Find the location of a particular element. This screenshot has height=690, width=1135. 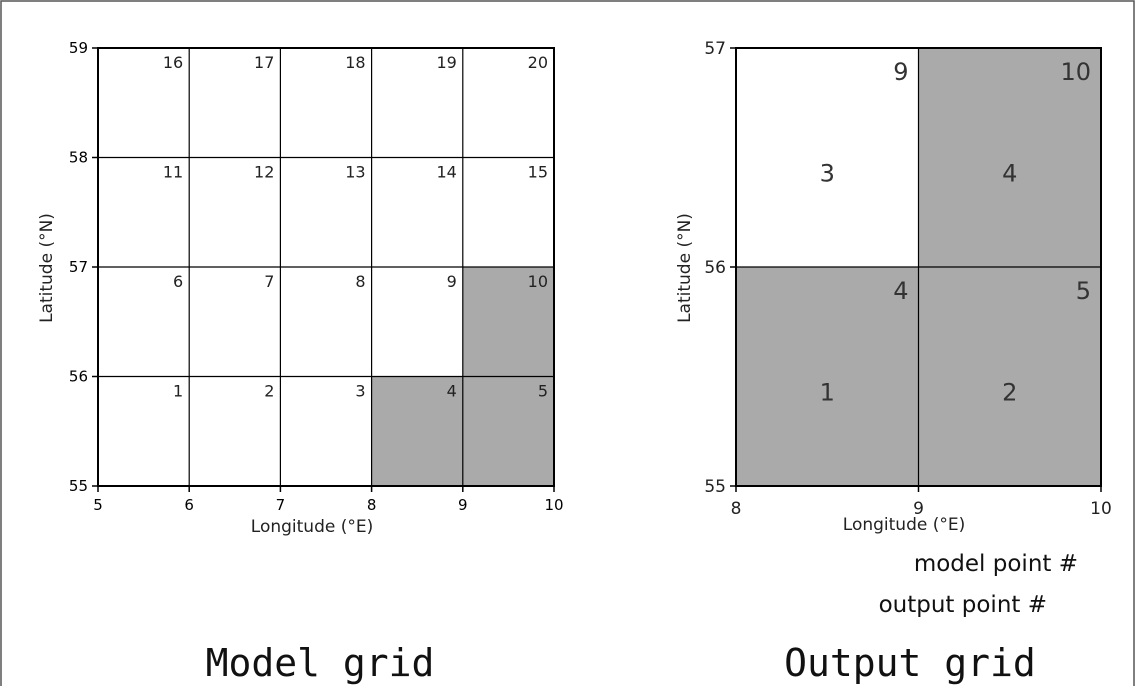

model-point-number: 18 is located at coordinates (355, 62).